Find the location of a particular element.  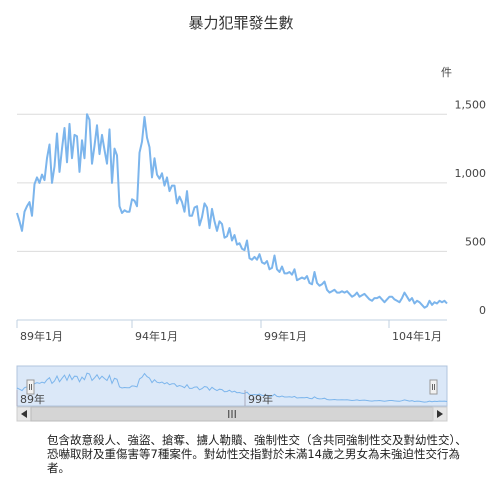

navigator-right-handle is located at coordinates (433, 387).